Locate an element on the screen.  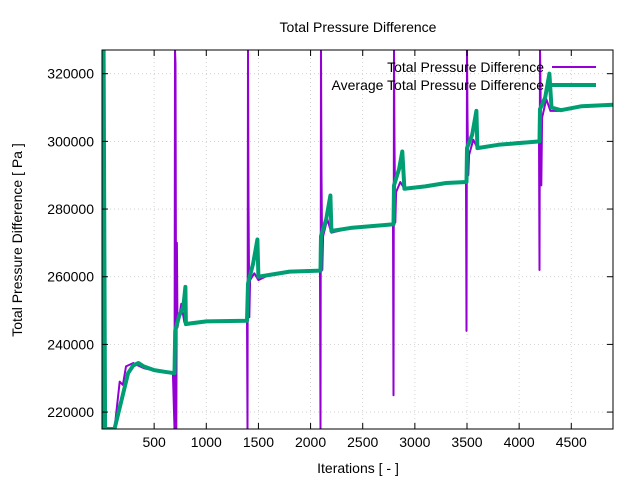
y-tick-label: 320000 is located at coordinates (70, 74).